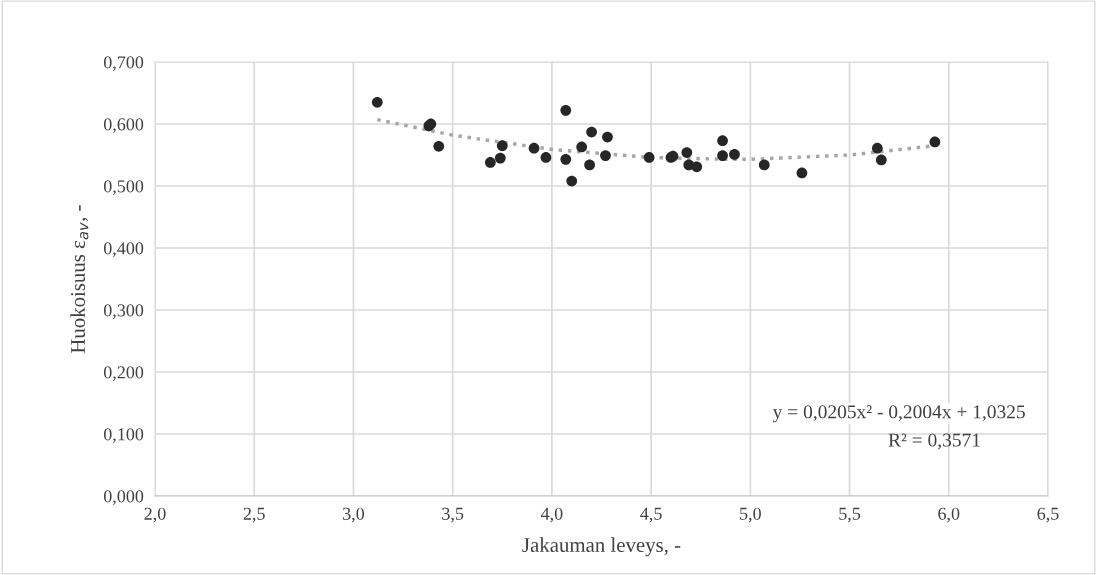  Describe the element at coordinates (123, 312) in the screenshot. I see `y-tick-label: 0,300` at that location.